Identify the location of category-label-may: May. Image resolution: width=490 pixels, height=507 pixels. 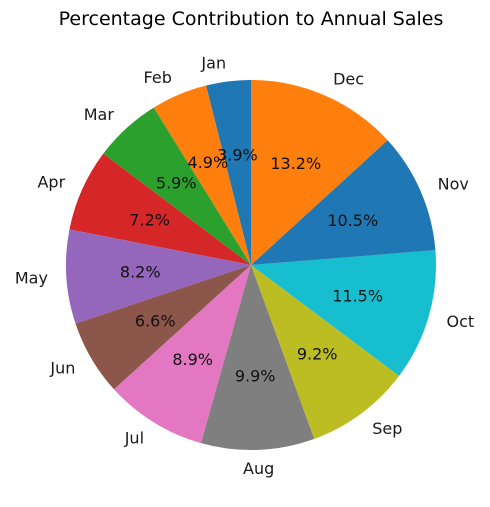
(31, 278).